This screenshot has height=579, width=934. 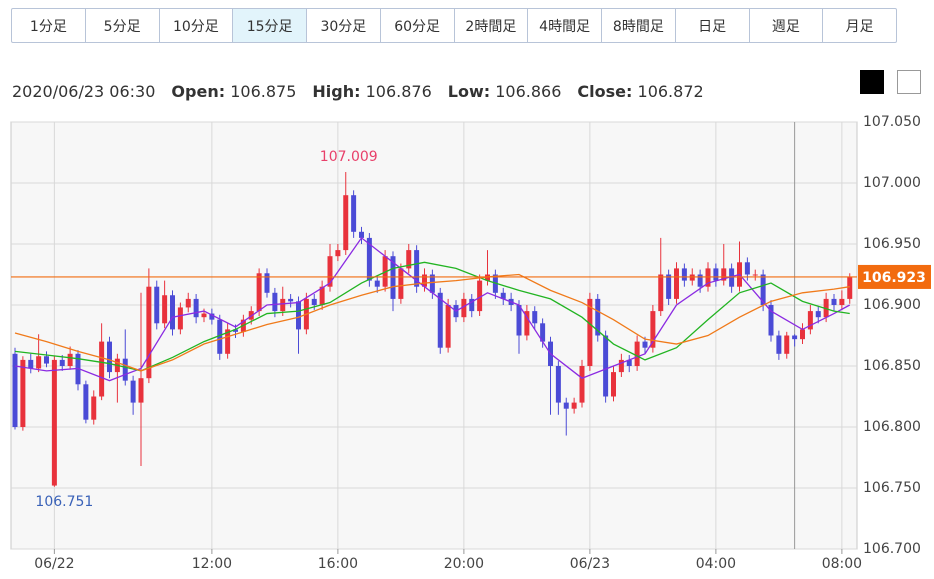 What do you see at coordinates (212, 564) in the screenshot?
I see `x-tick-label: 12:00` at bounding box center [212, 564].